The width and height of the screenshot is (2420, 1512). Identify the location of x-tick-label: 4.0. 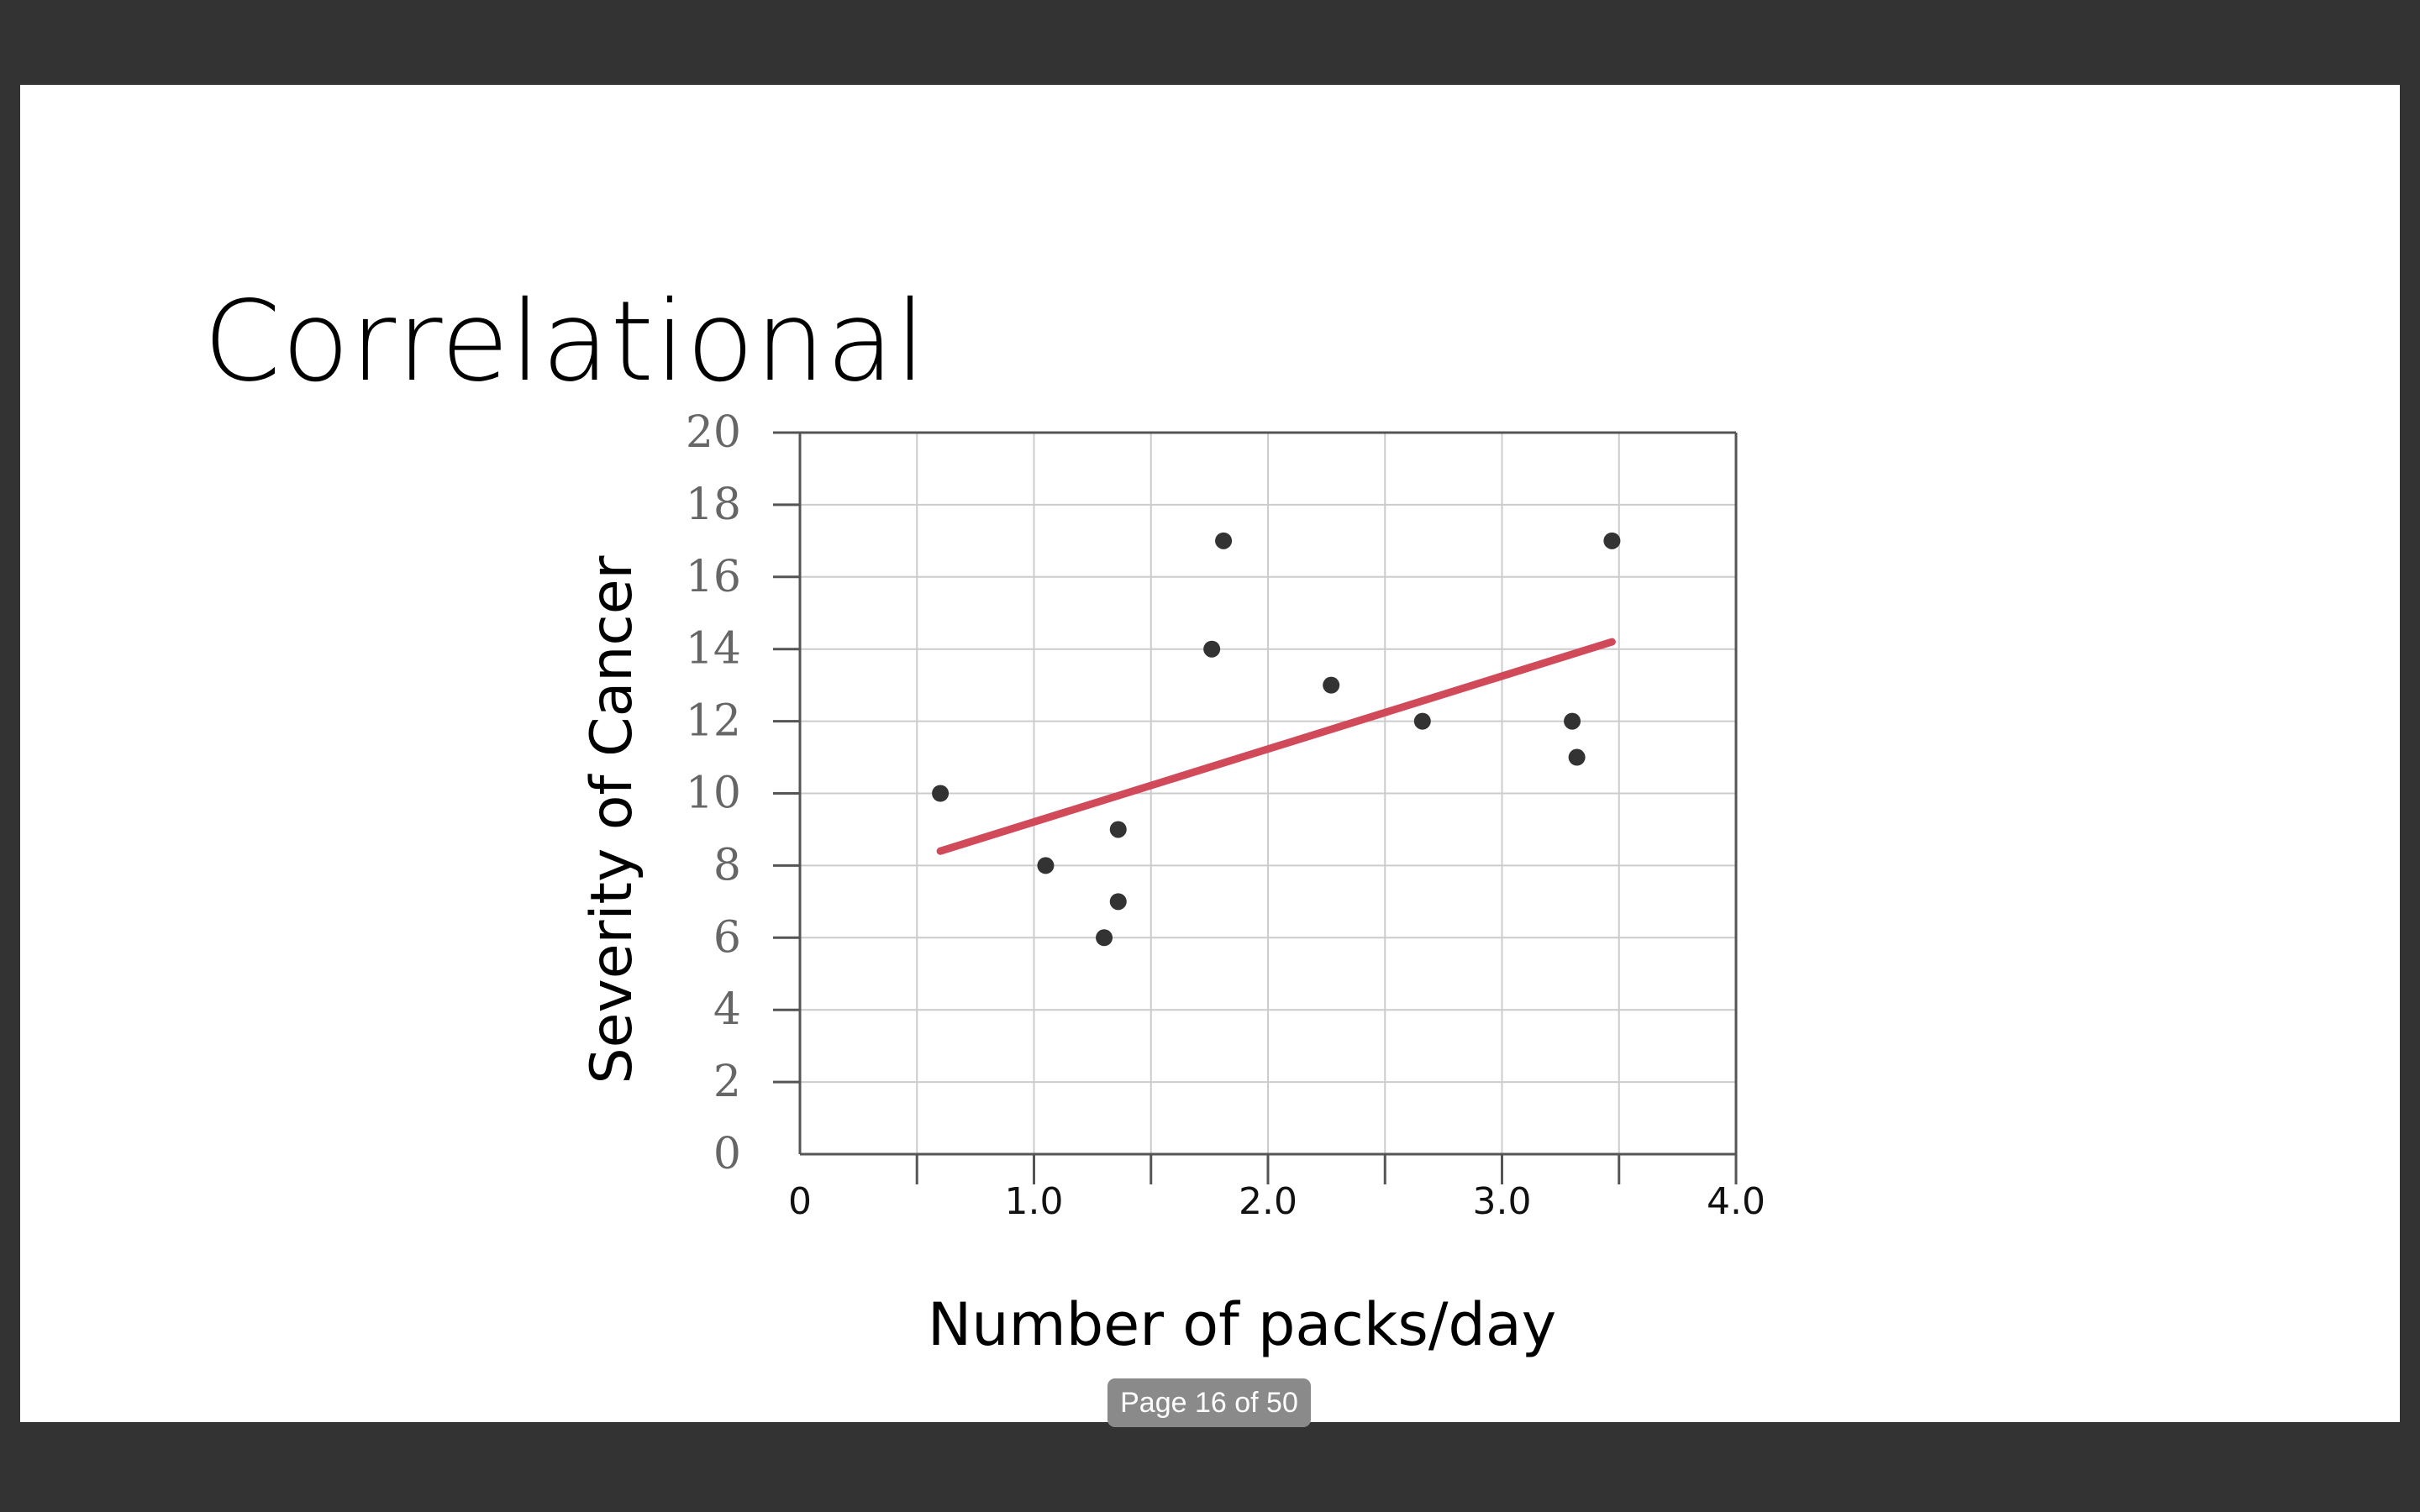
(1736, 1201).